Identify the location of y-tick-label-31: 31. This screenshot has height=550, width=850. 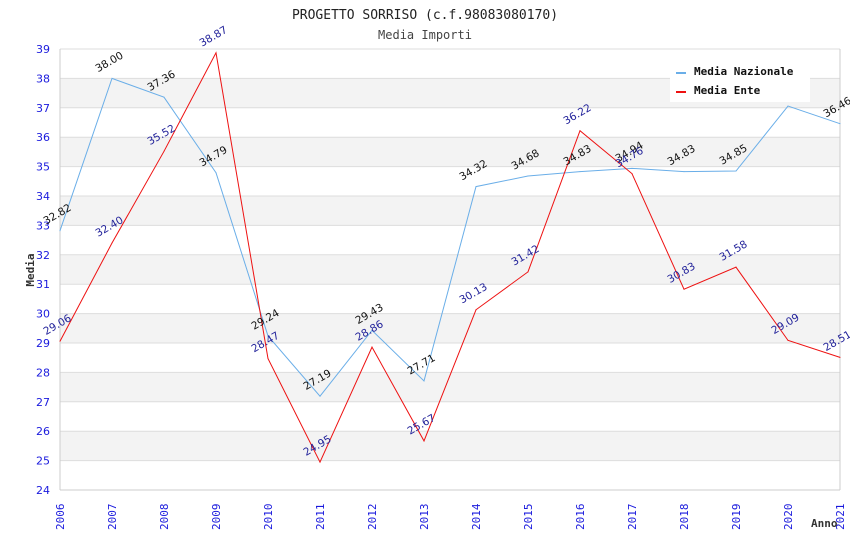
(43, 284).